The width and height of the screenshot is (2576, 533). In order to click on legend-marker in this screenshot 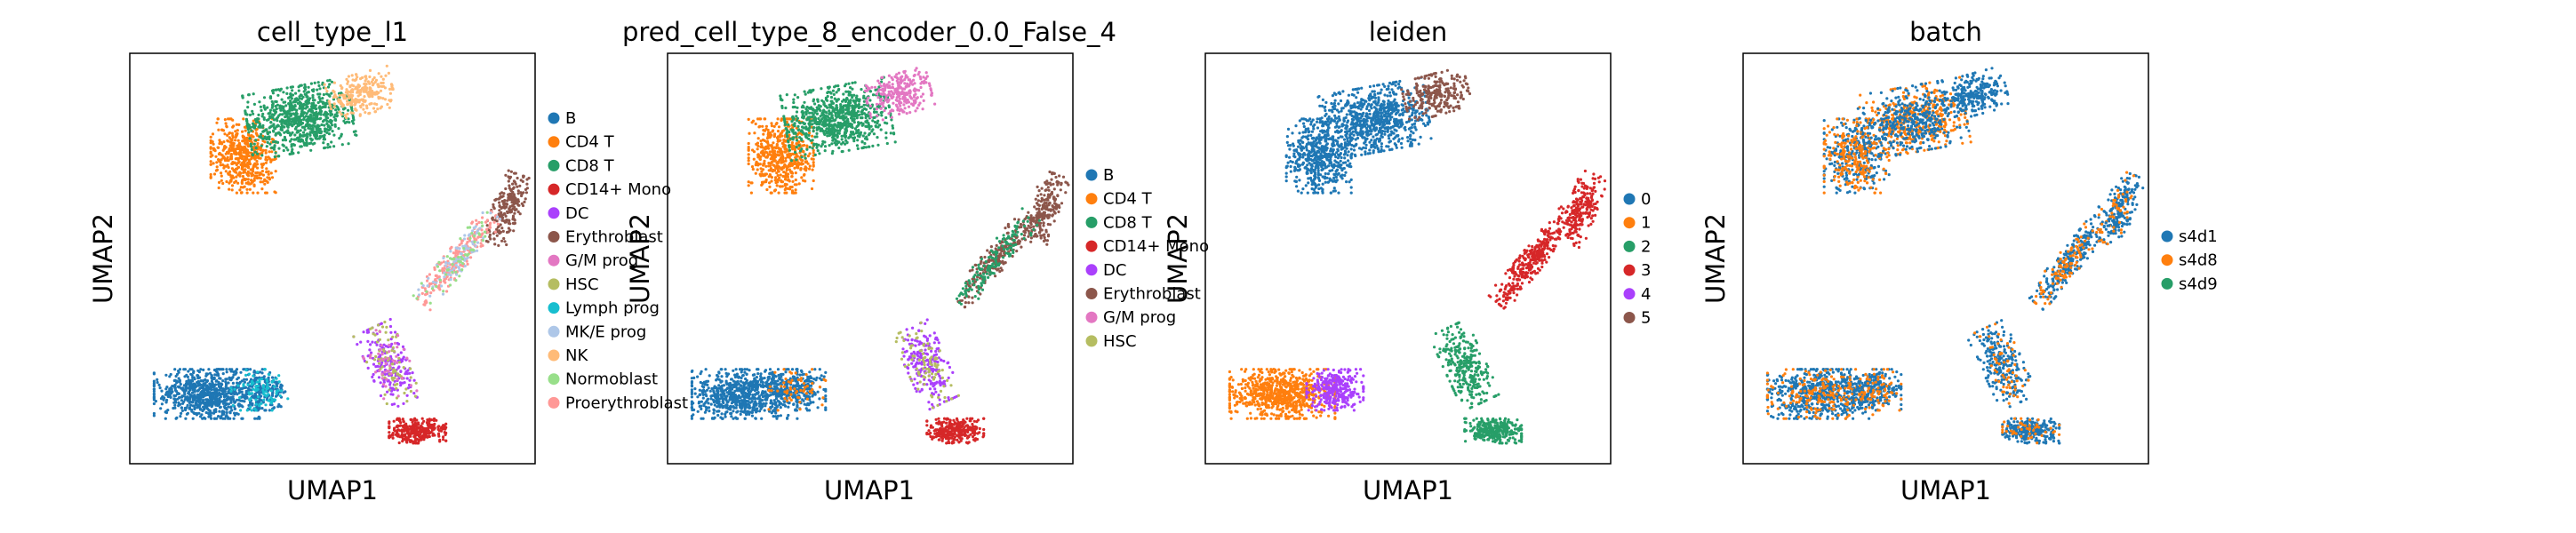, I will do `click(554, 402)`.